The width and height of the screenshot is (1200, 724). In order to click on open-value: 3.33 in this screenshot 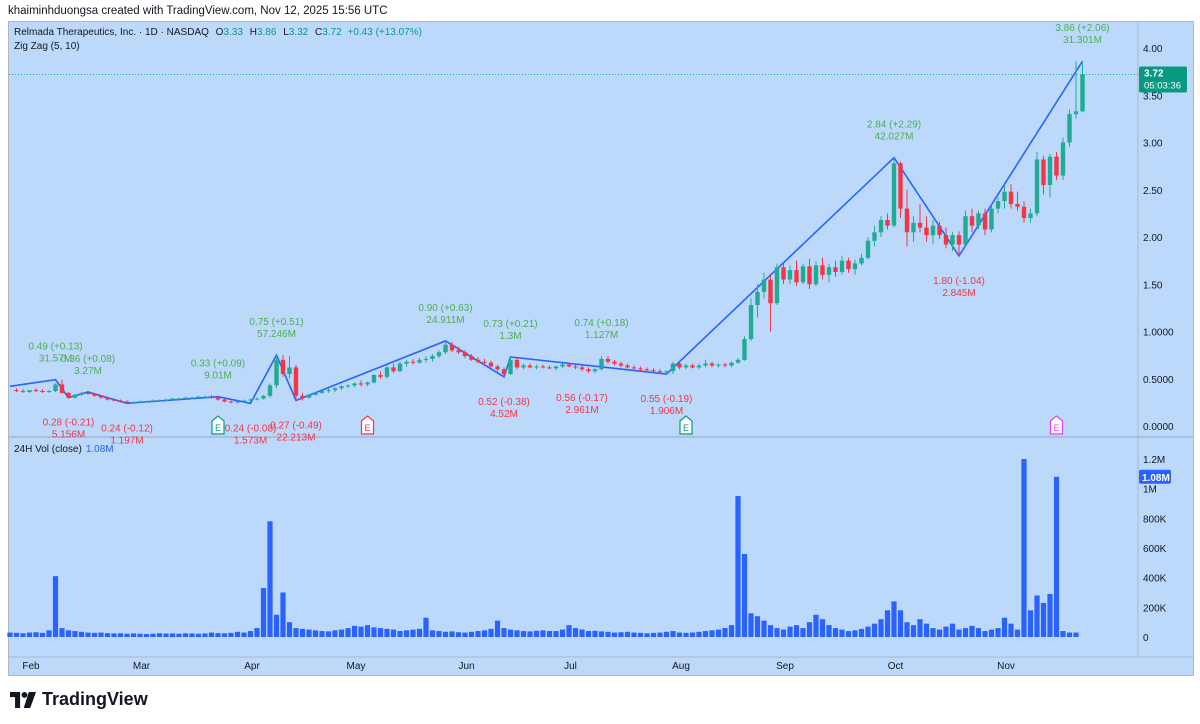, I will do `click(233, 32)`.